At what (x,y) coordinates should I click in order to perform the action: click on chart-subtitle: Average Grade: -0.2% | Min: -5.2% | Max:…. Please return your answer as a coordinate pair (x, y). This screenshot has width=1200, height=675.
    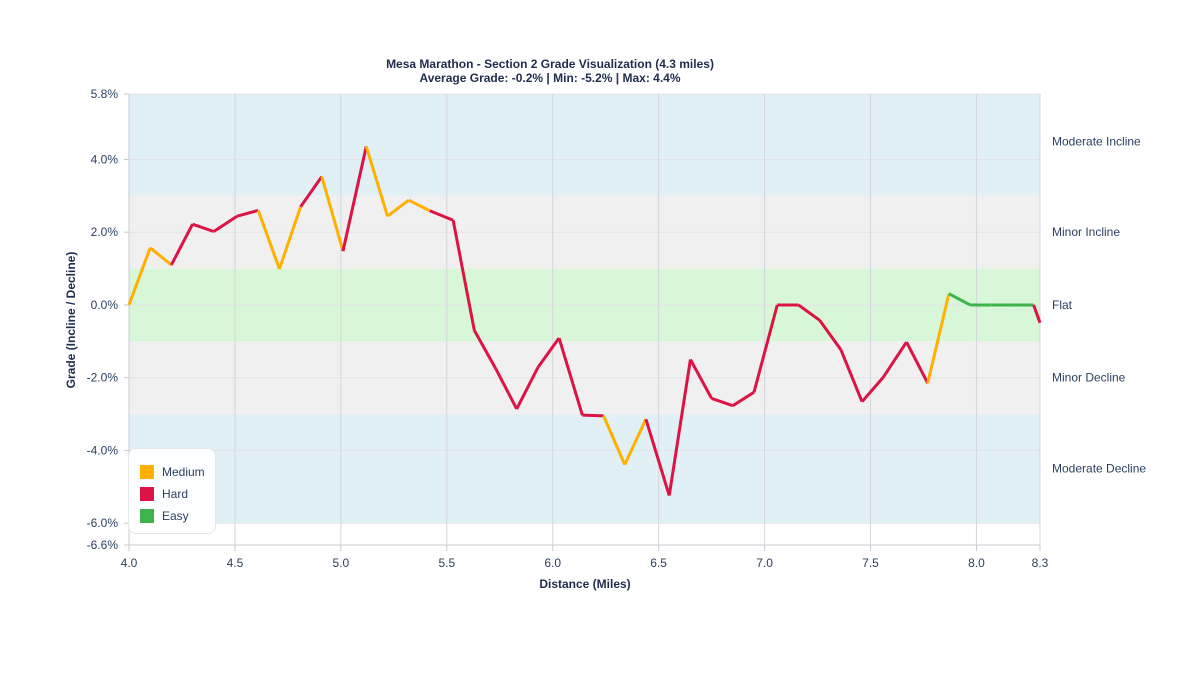
    Looking at the image, I should click on (550, 78).